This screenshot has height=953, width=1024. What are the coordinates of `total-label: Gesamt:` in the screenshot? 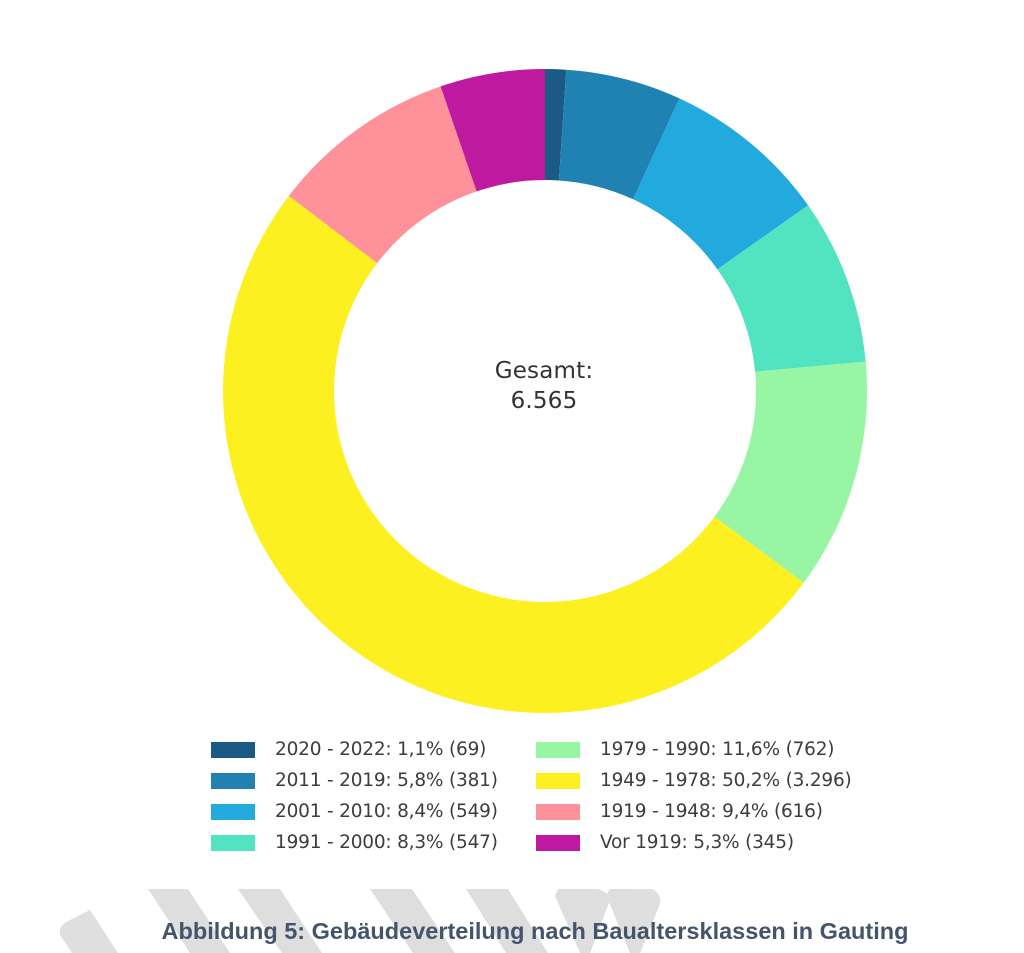 It's located at (544, 371).